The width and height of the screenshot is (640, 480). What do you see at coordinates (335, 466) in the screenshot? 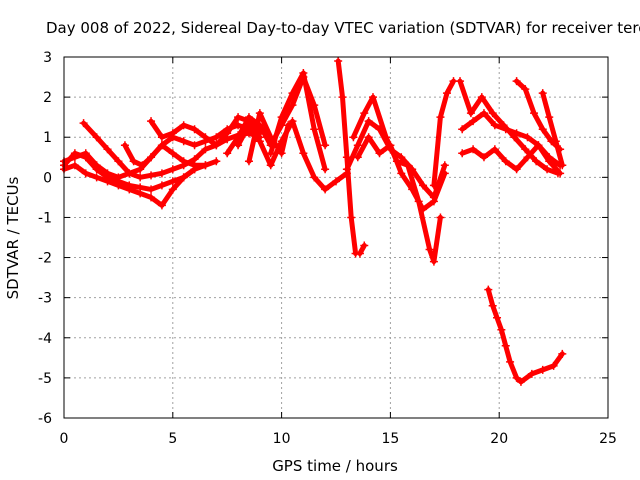
I see `x-axis-title: GPS time / hours` at bounding box center [335, 466].